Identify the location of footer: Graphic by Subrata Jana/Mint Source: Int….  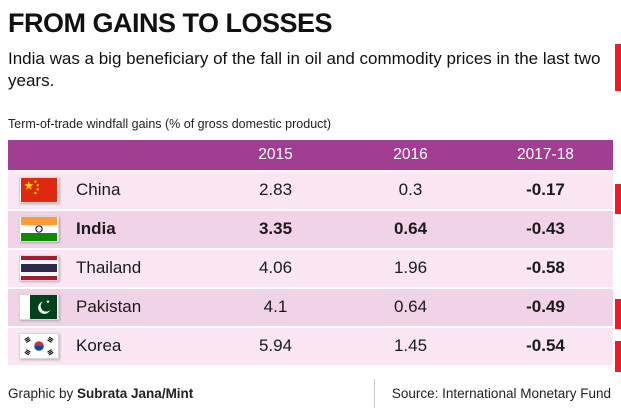
(310, 393).